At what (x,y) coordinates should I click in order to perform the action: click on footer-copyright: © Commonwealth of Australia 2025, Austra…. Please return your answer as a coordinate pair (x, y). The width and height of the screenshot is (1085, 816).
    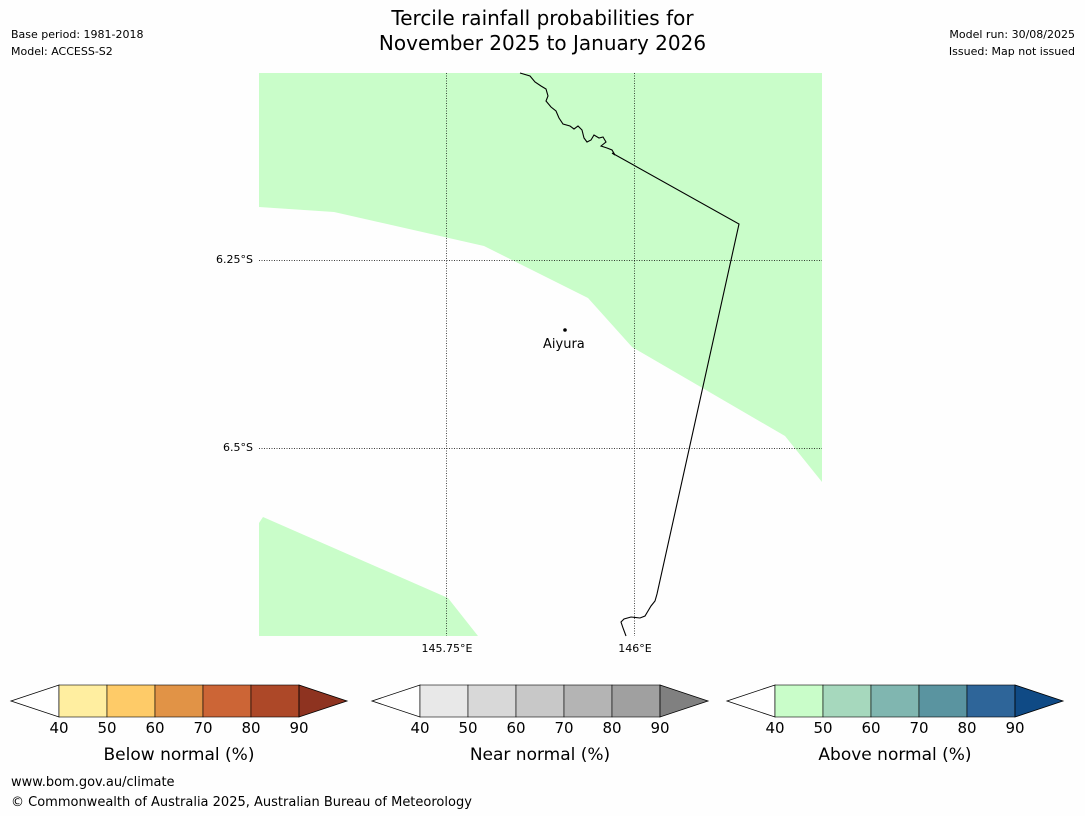
    Looking at the image, I should click on (241, 802).